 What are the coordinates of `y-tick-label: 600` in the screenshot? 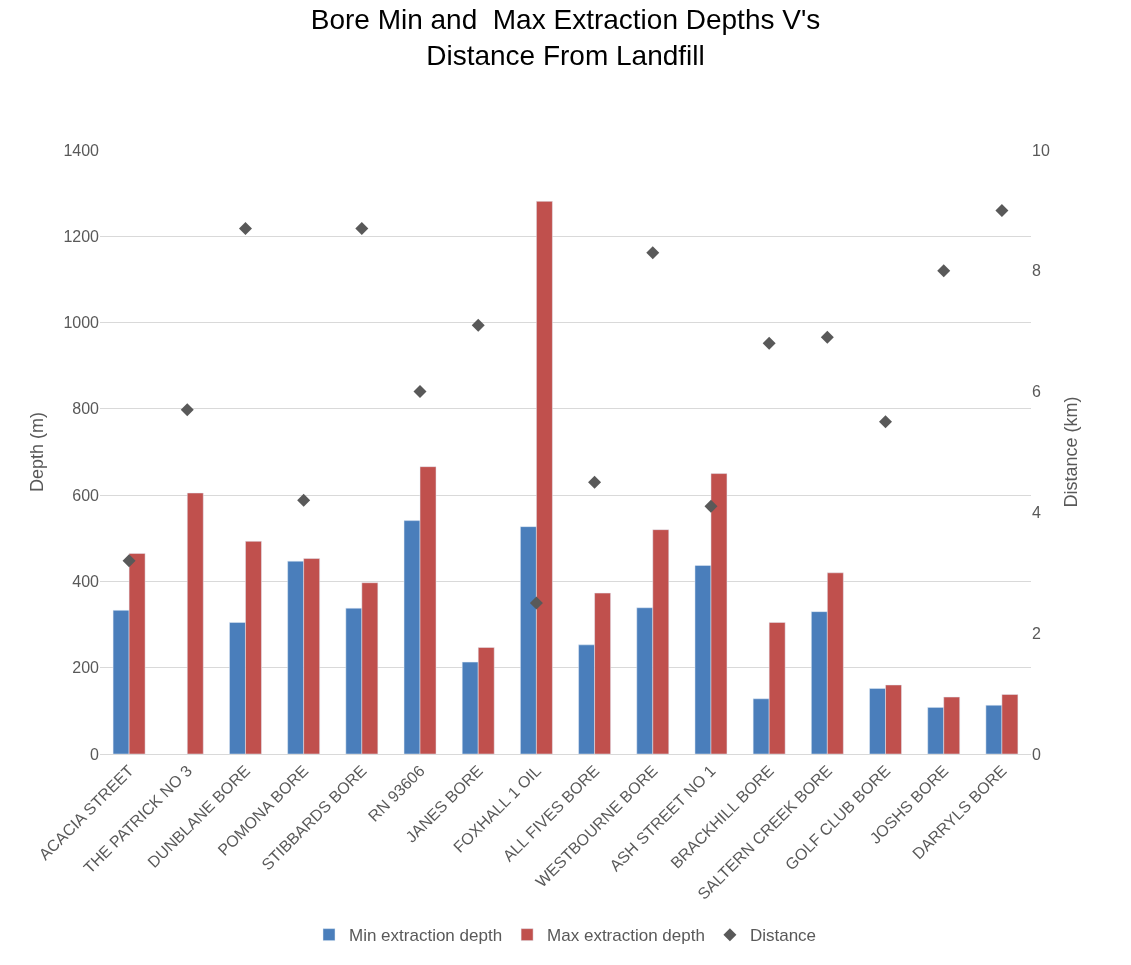 It's located at (86, 495).